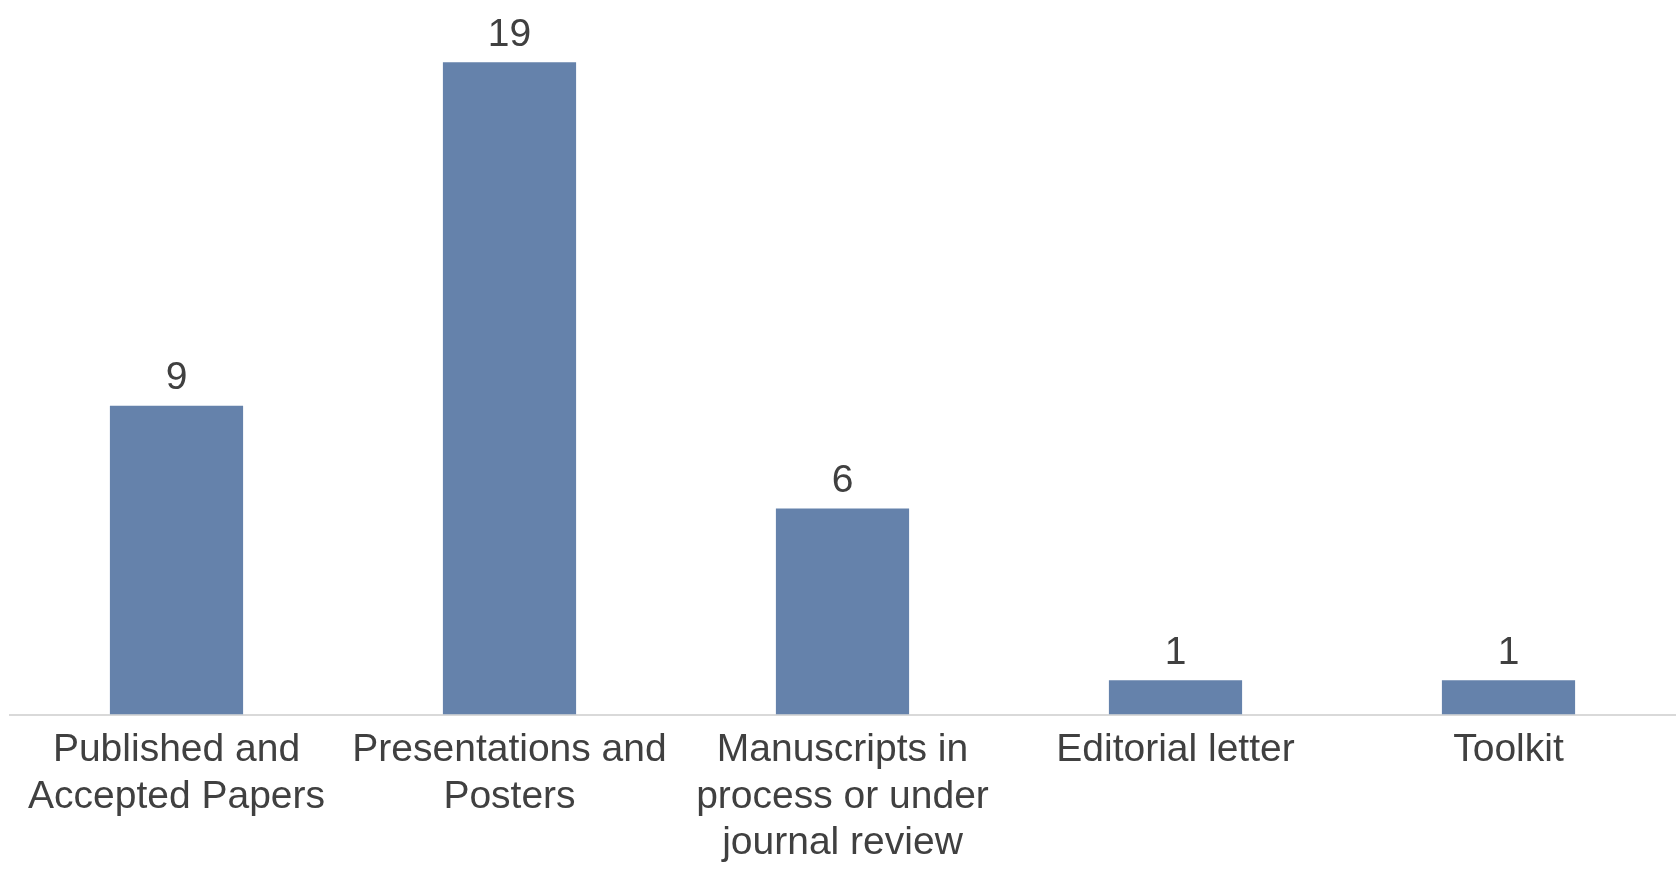 Image resolution: width=1680 pixels, height=884 pixels. What do you see at coordinates (509, 770) in the screenshot?
I see `x-tick-label: Presentations and Posters` at bounding box center [509, 770].